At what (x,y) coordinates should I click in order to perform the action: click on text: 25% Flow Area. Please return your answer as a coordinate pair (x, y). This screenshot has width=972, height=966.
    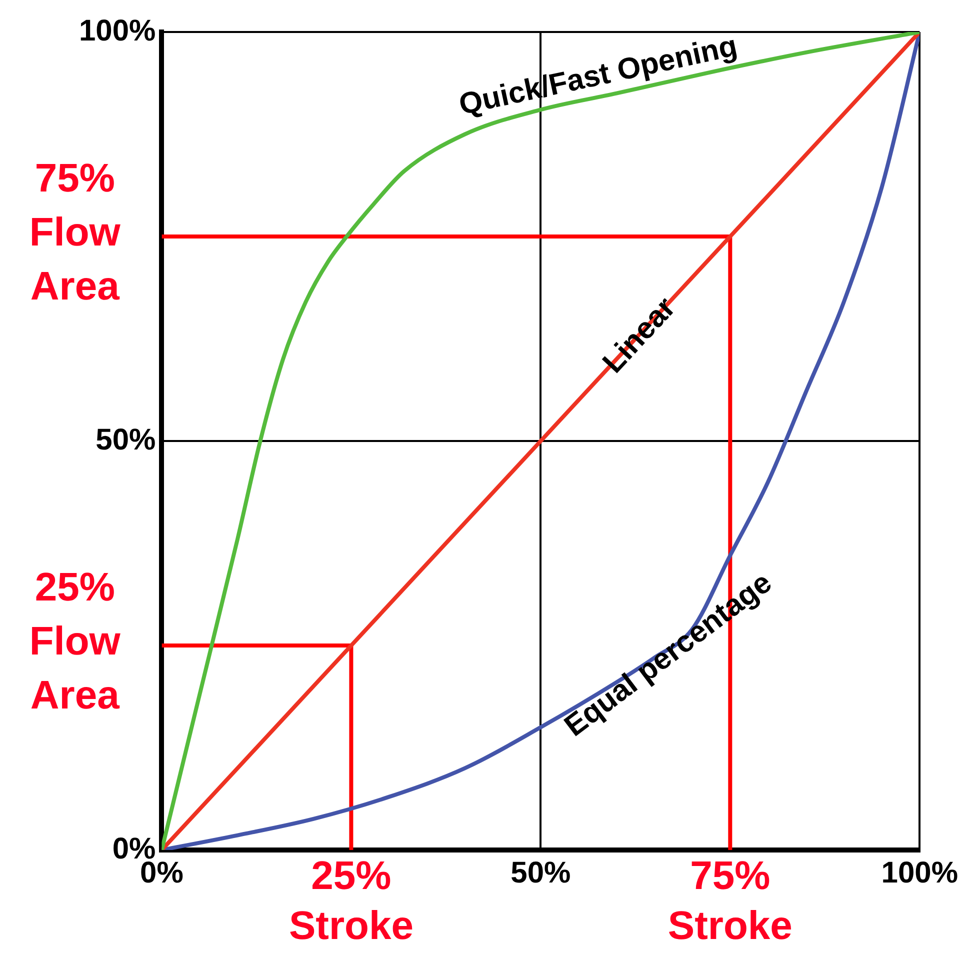
    Looking at the image, I should click on (75, 642).